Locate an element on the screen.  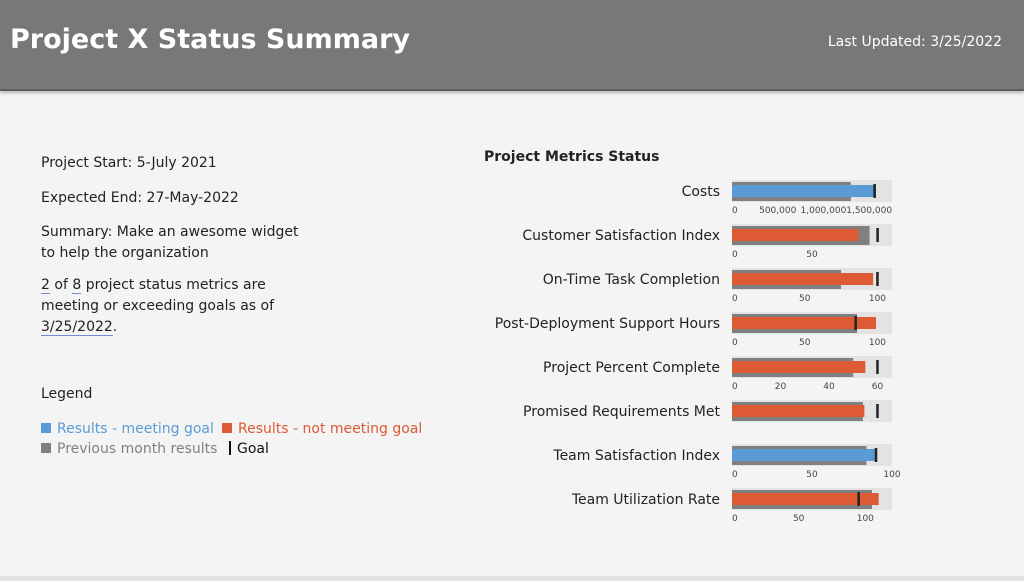
legend-label: Results - meeting goal is located at coordinates (135, 429).